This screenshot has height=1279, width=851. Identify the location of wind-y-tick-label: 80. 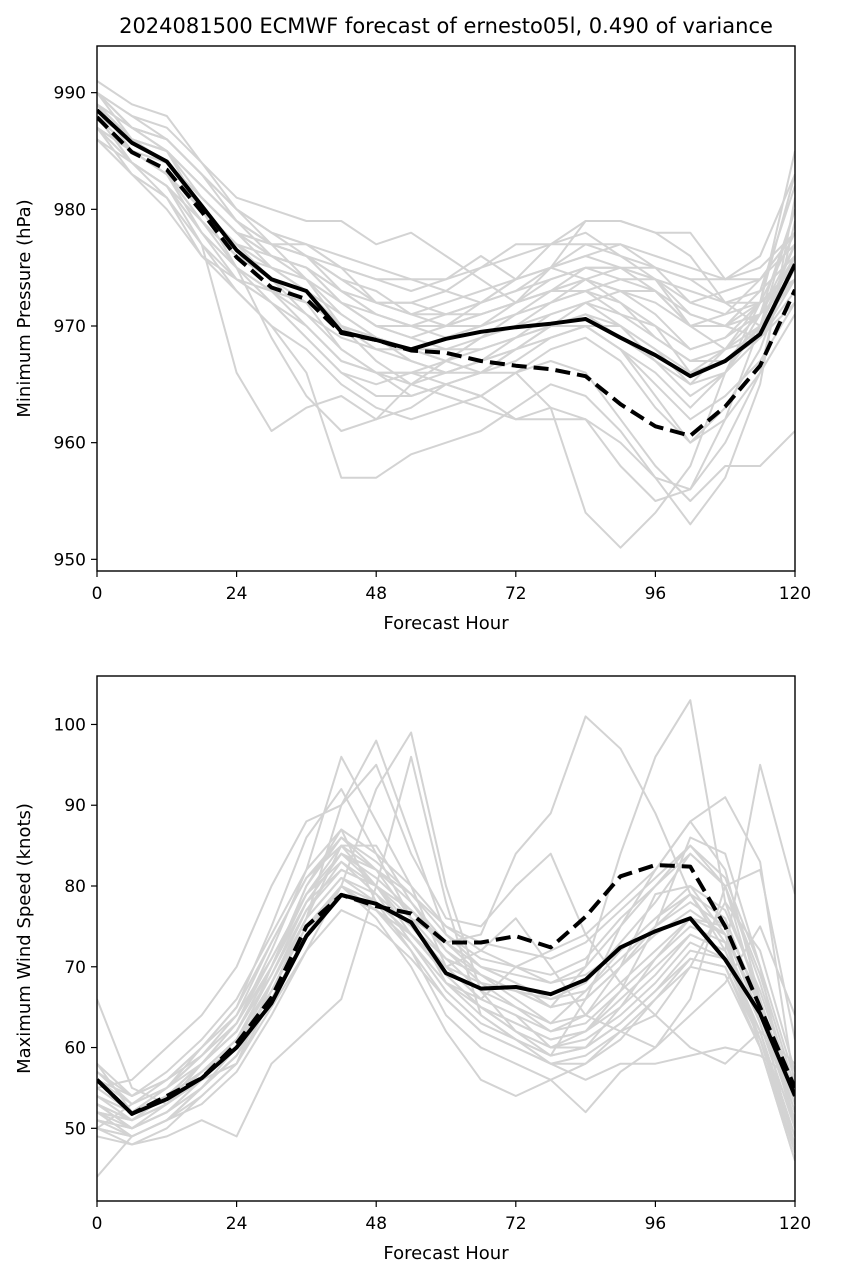
(75, 887).